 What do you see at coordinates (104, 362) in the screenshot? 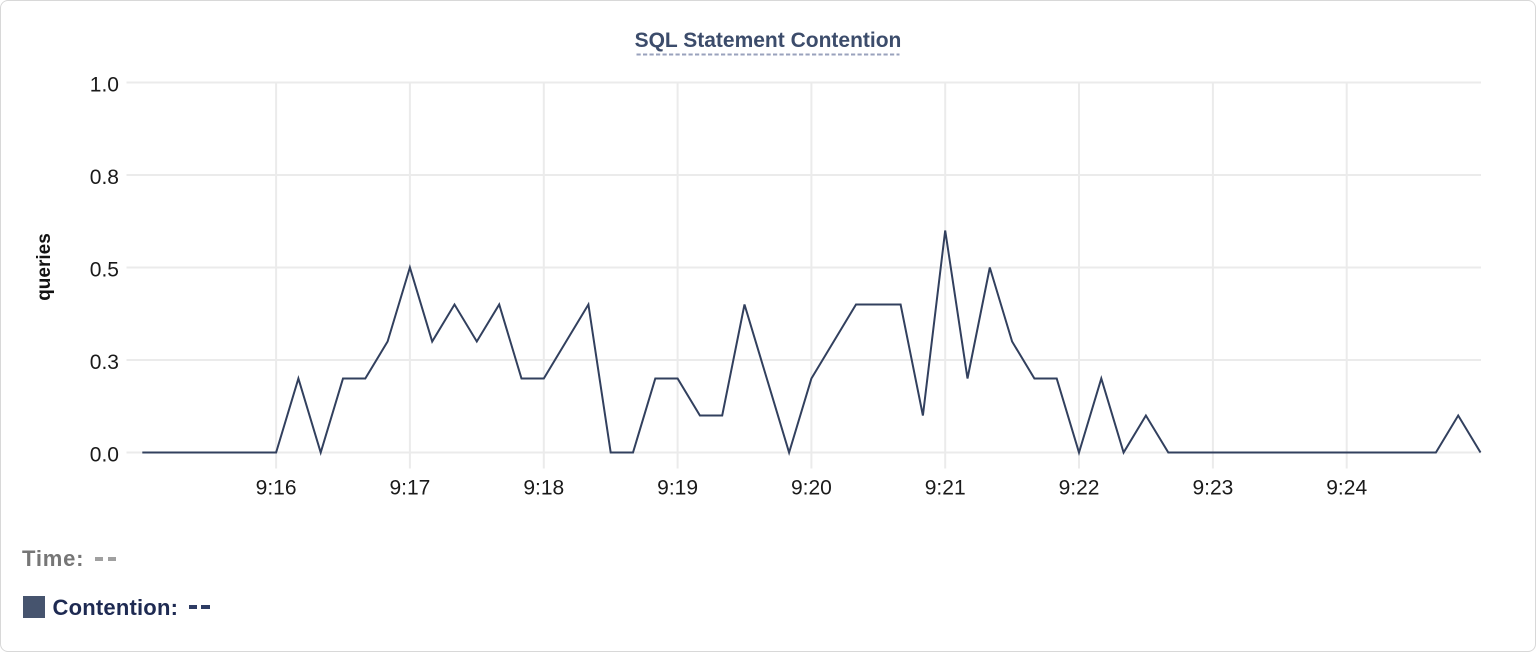
I see `svg-text: 0.3` at bounding box center [104, 362].